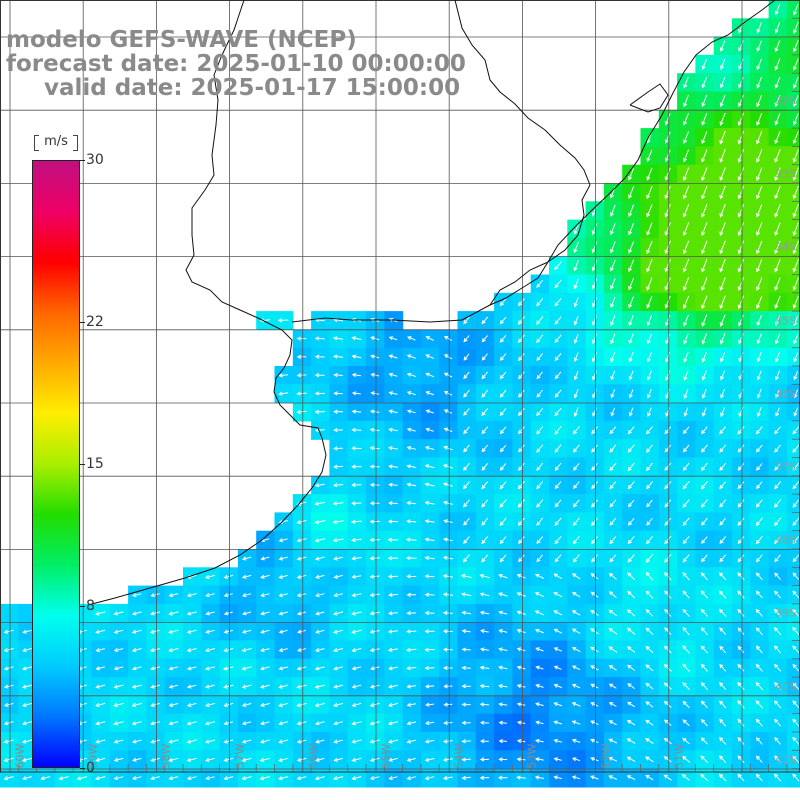 The image size is (800, 800). I want to click on longitude-label: 53W, so click(532, 756).